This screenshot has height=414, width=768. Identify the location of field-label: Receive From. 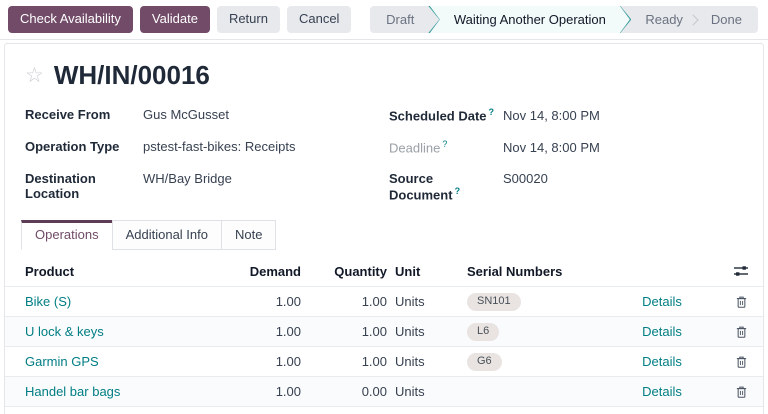
(68, 114).